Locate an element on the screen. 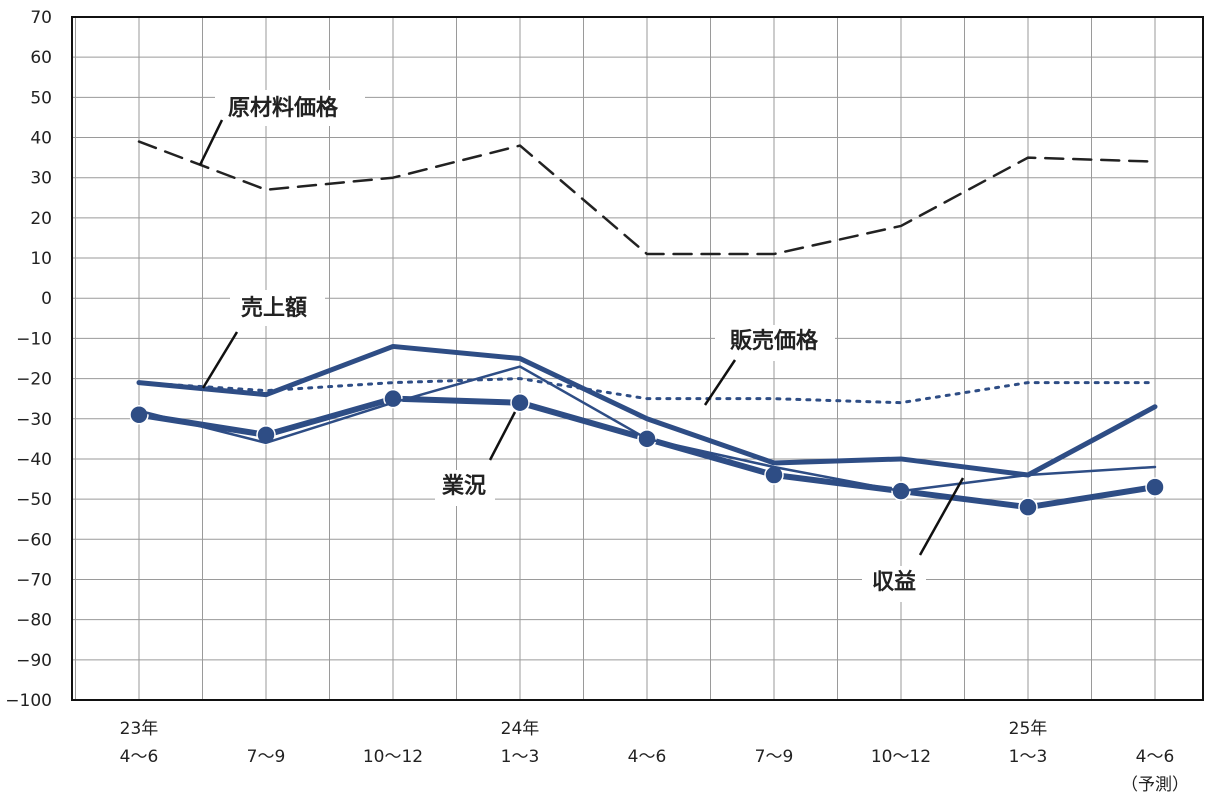 This screenshot has height=801, width=1214. y-tick-label: −80 is located at coordinates (34, 621).